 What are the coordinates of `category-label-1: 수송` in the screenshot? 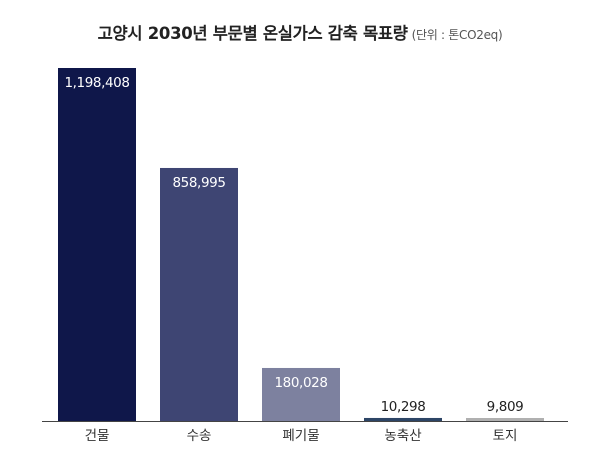 It's located at (199, 436).